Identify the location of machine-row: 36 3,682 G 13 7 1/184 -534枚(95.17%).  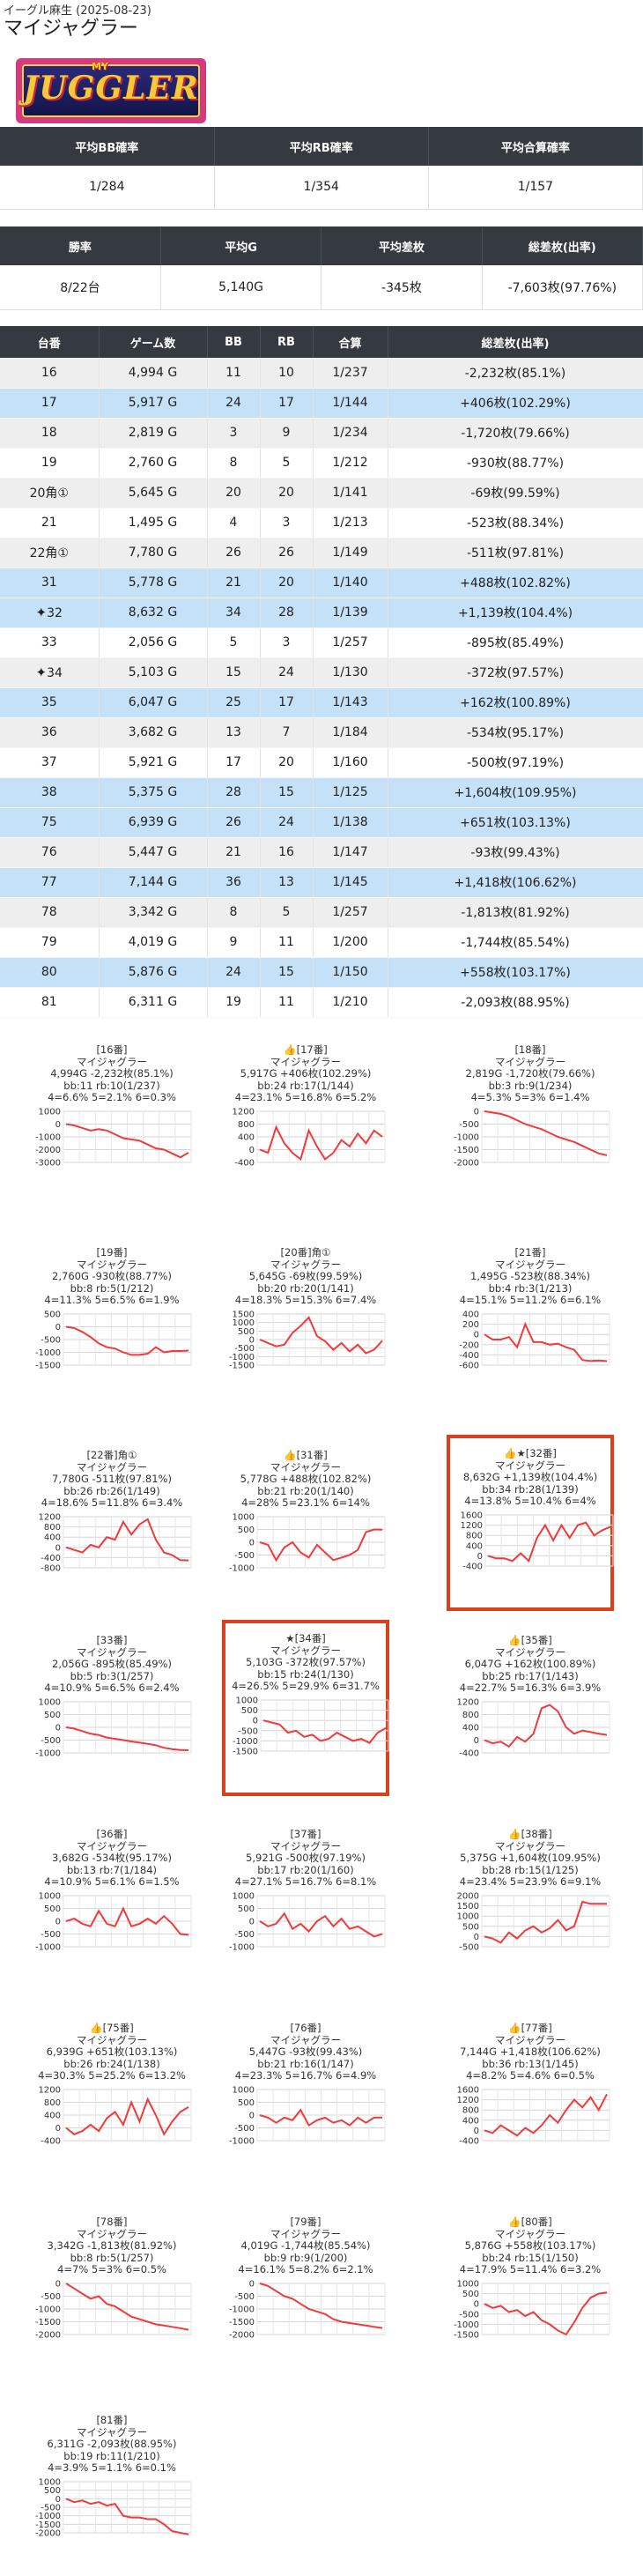
(321, 732).